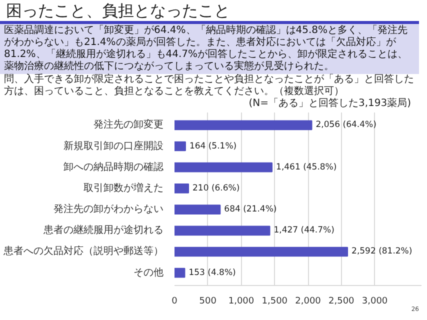 The width and height of the screenshot is (427, 320). Describe the element at coordinates (341, 301) in the screenshot. I see `x-tick-label: 2,500` at that location.